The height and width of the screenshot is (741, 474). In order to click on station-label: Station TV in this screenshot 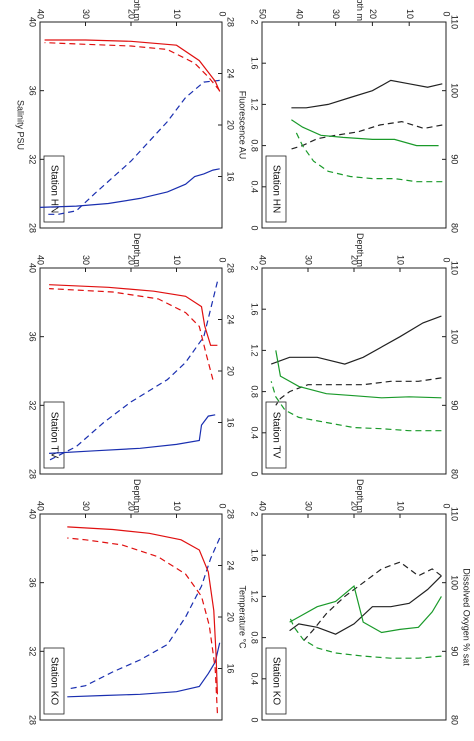, I will do `click(53, 435)`.